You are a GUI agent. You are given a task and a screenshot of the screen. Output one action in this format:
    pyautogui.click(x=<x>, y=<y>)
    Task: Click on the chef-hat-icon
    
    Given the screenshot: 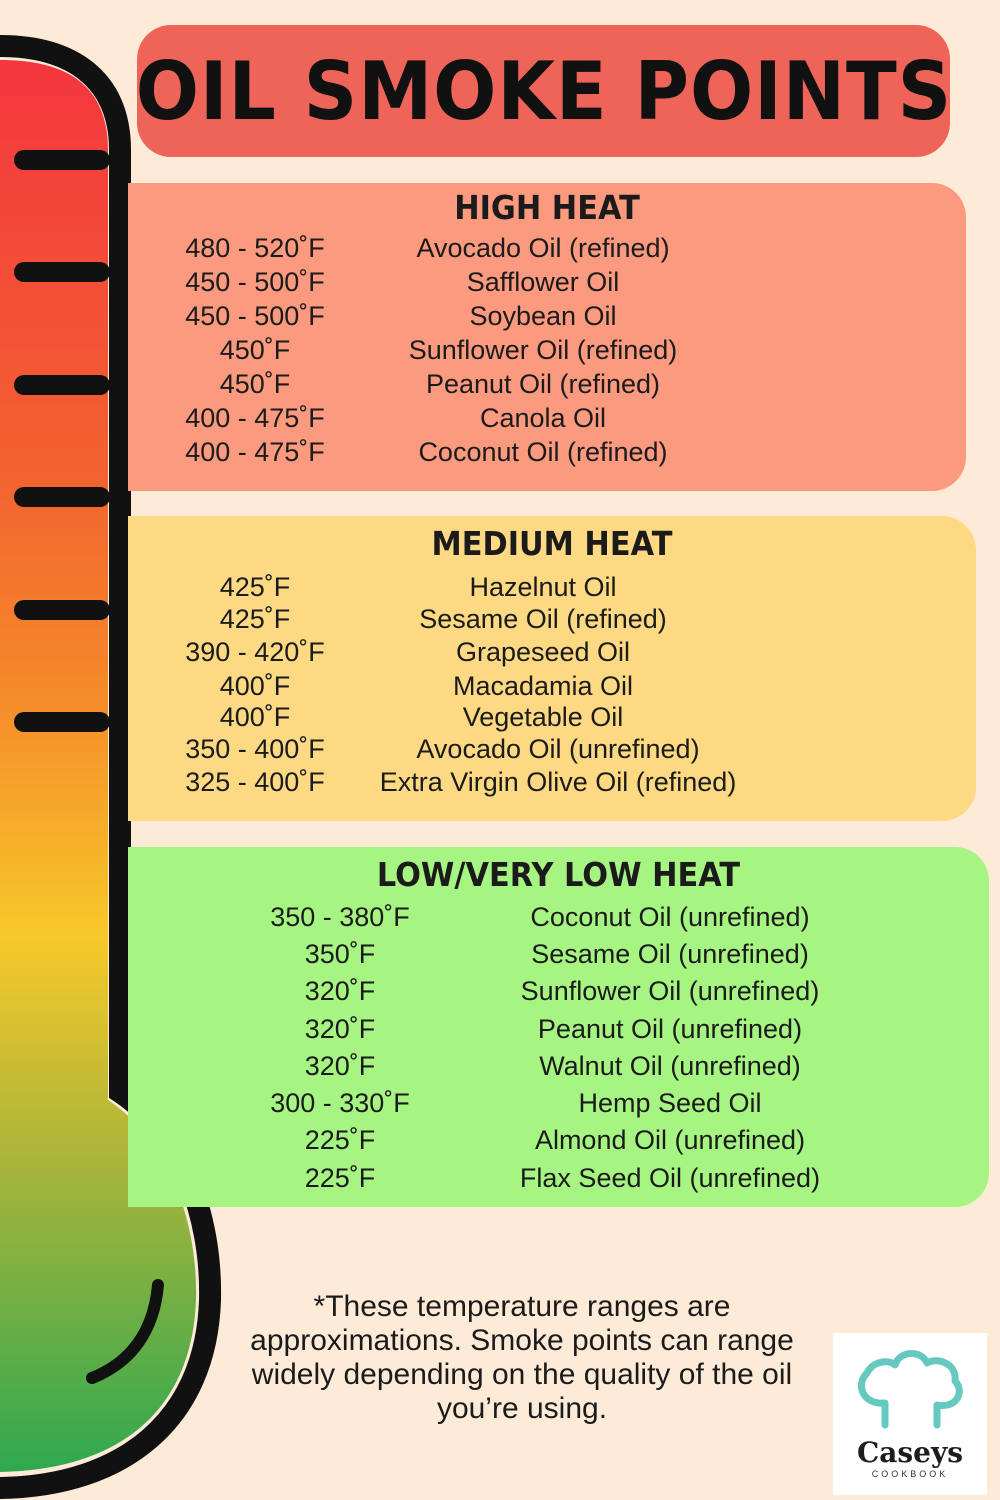 What is the action you would take?
    pyautogui.click(x=910, y=1389)
    